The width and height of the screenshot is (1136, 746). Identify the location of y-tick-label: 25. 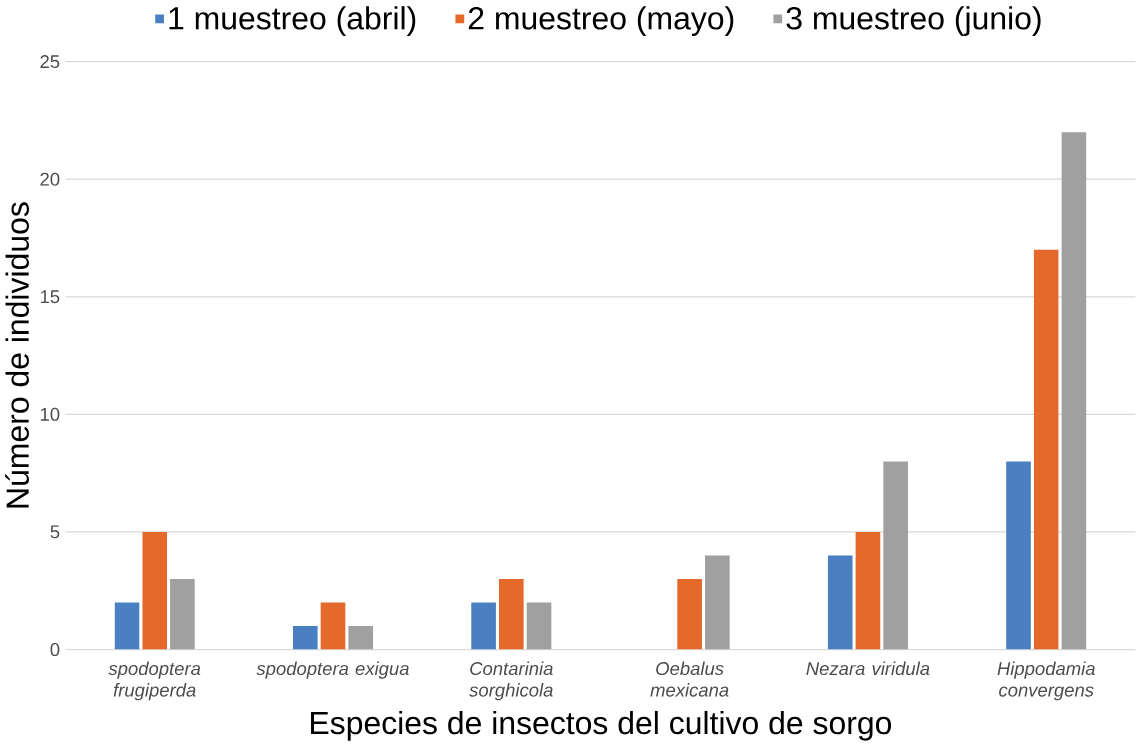
(50, 62).